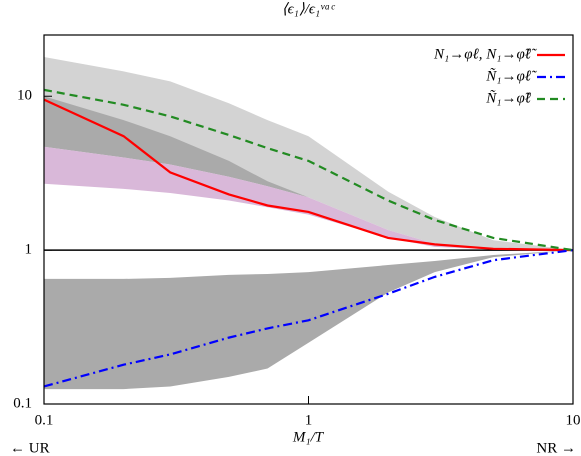 This screenshot has width=581, height=456. Describe the element at coordinates (44, 420) in the screenshot. I see `x-tick-label: 0.1` at that location.